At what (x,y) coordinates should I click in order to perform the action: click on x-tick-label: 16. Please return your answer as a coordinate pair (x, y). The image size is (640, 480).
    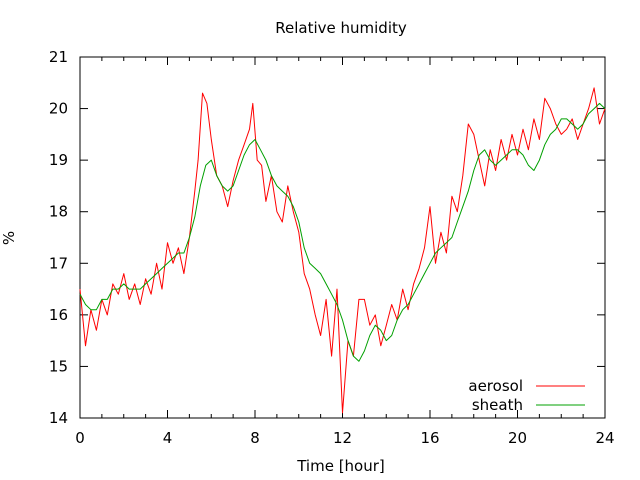
    Looking at the image, I should click on (429, 438).